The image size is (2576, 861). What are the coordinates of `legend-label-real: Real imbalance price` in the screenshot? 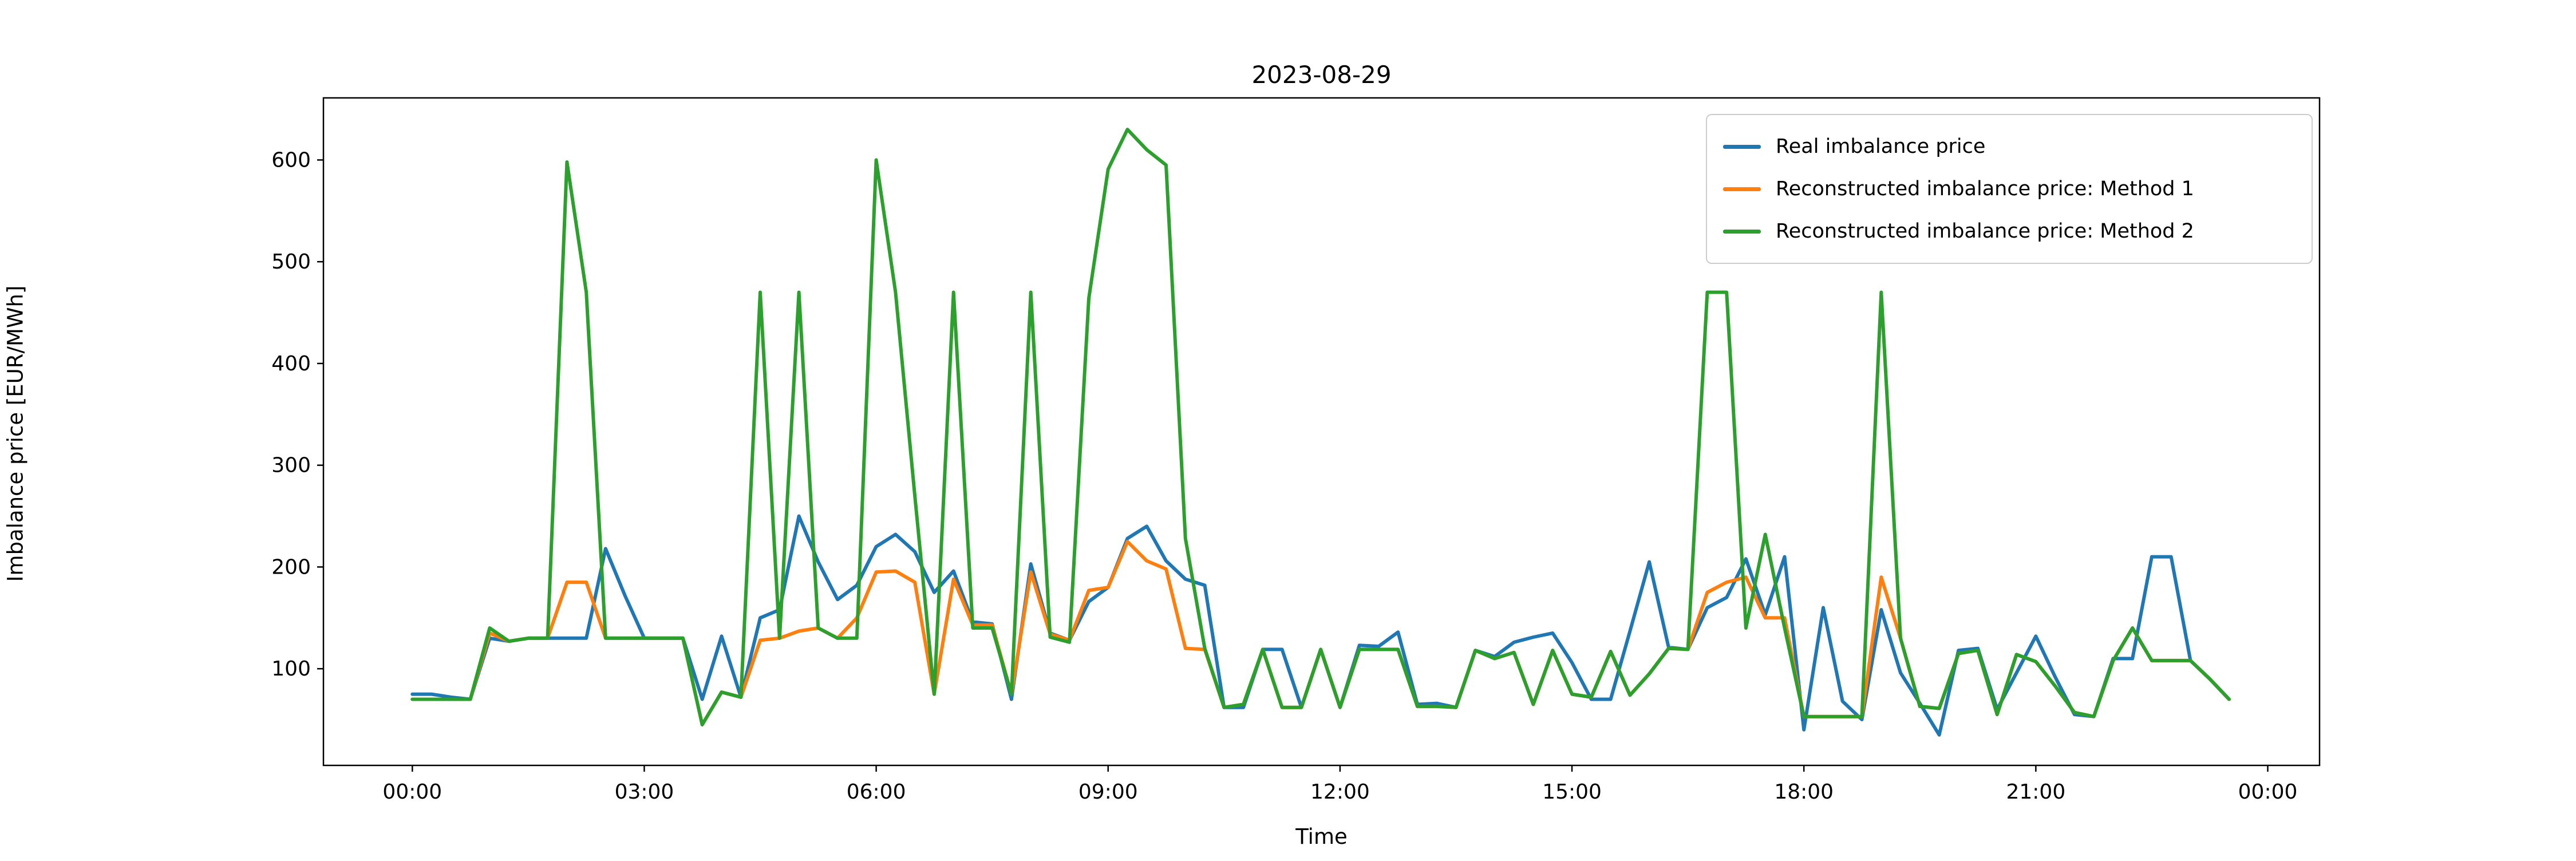 It's located at (1881, 146).